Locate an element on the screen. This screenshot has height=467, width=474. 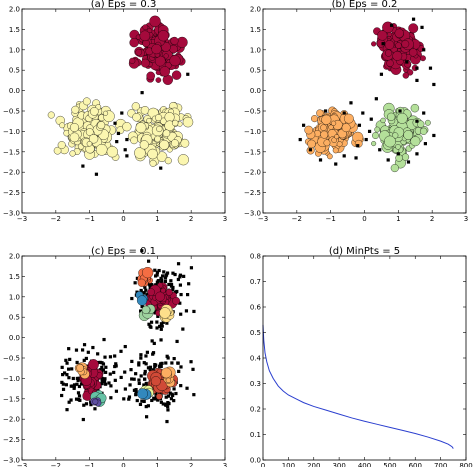
y-tick-label: 0.5 is located at coordinates (14, 71).